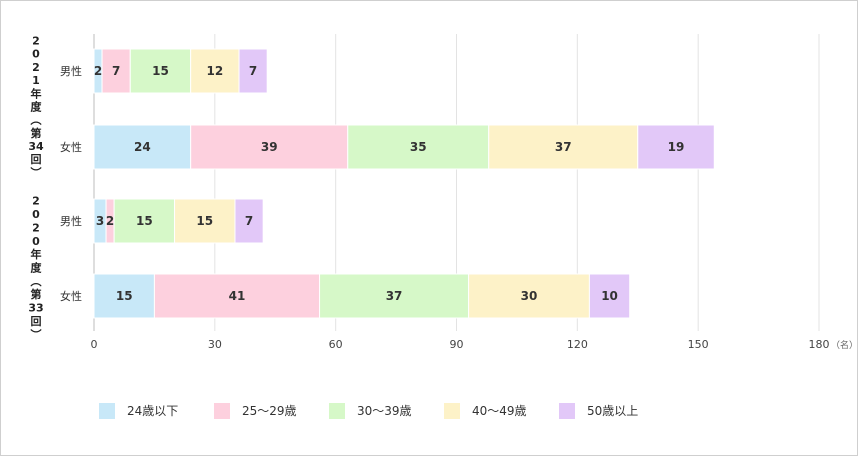  Describe the element at coordinates (698, 344) in the screenshot. I see `tick-label: 150` at that location.